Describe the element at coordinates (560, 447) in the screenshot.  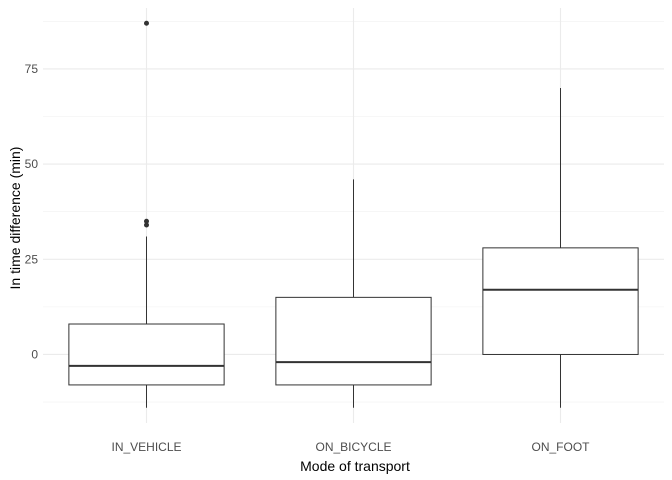
I see `x-tick-label: ON_FOOT` at that location.